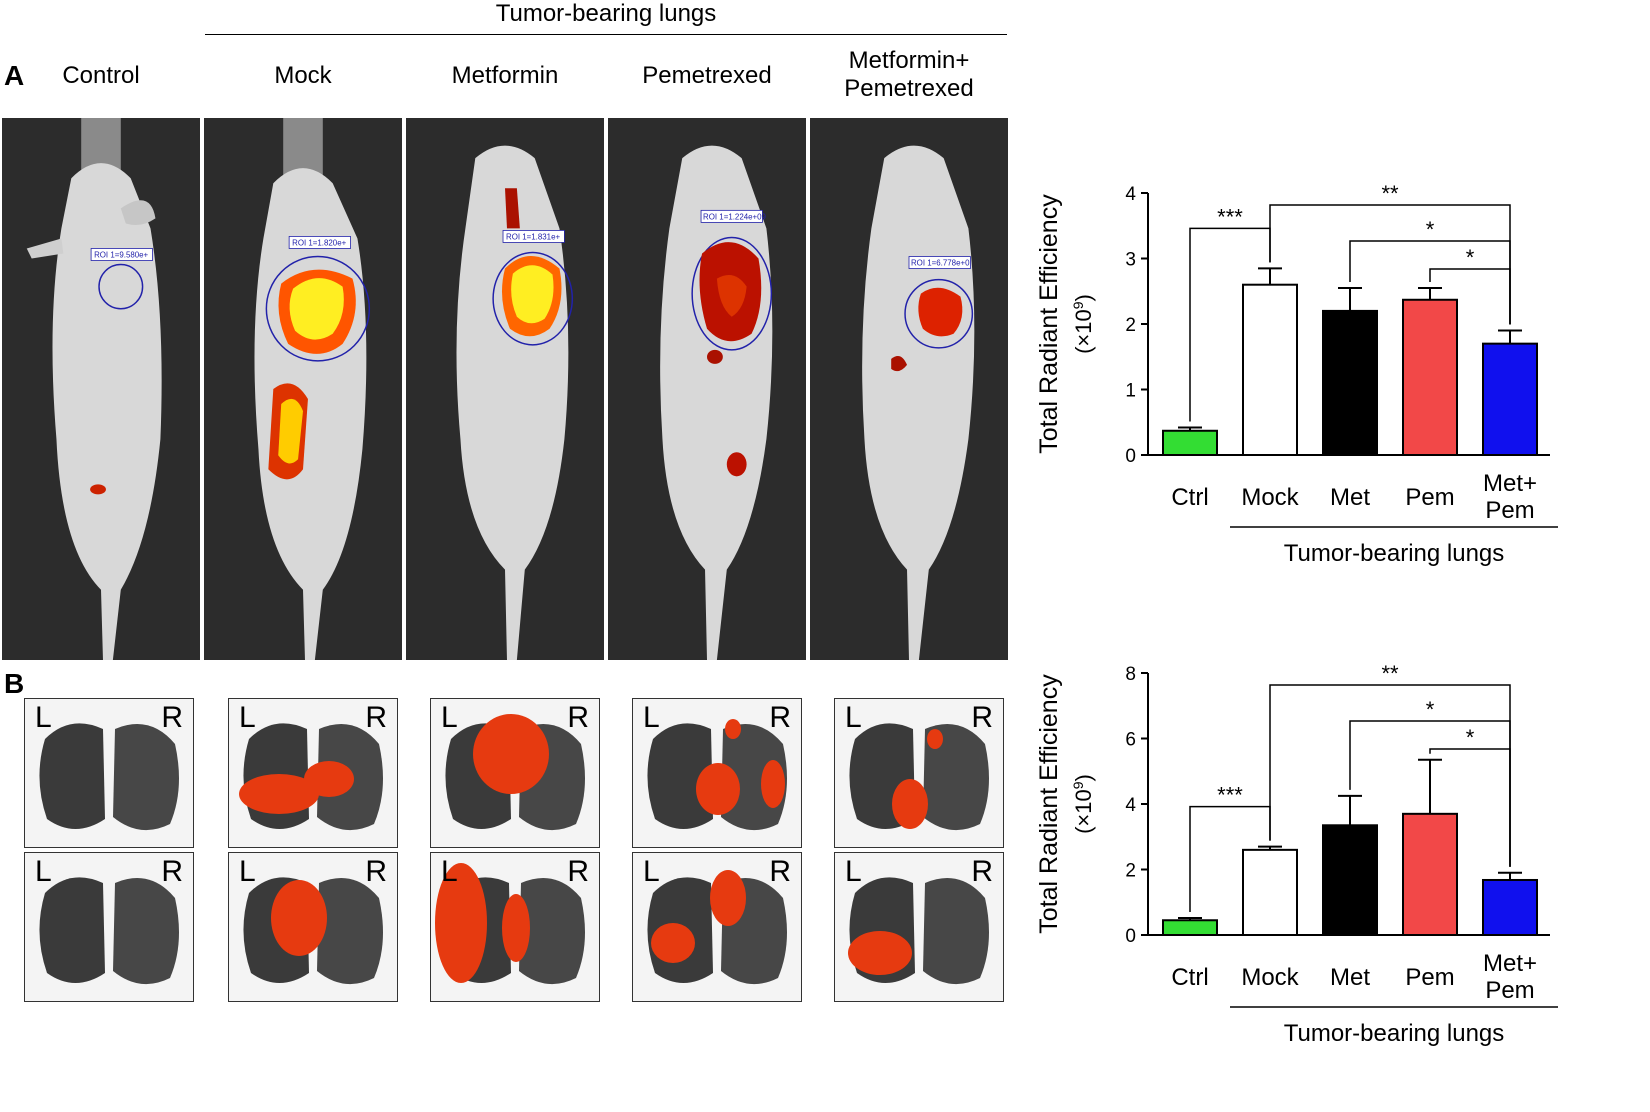 This screenshot has width=1650, height=1112. Describe the element at coordinates (940, 262) in the screenshot. I see `roi-label-combo: ROI 1=6.778e+0` at that location.